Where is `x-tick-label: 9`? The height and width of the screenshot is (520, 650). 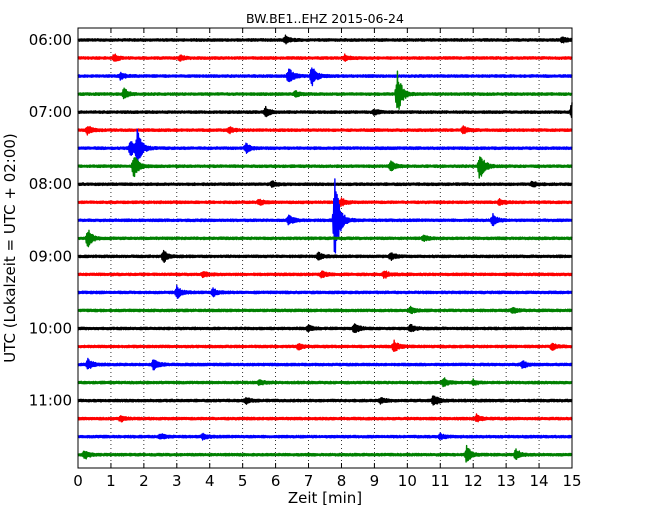 x-tick-label: 9 is located at coordinates (375, 481).